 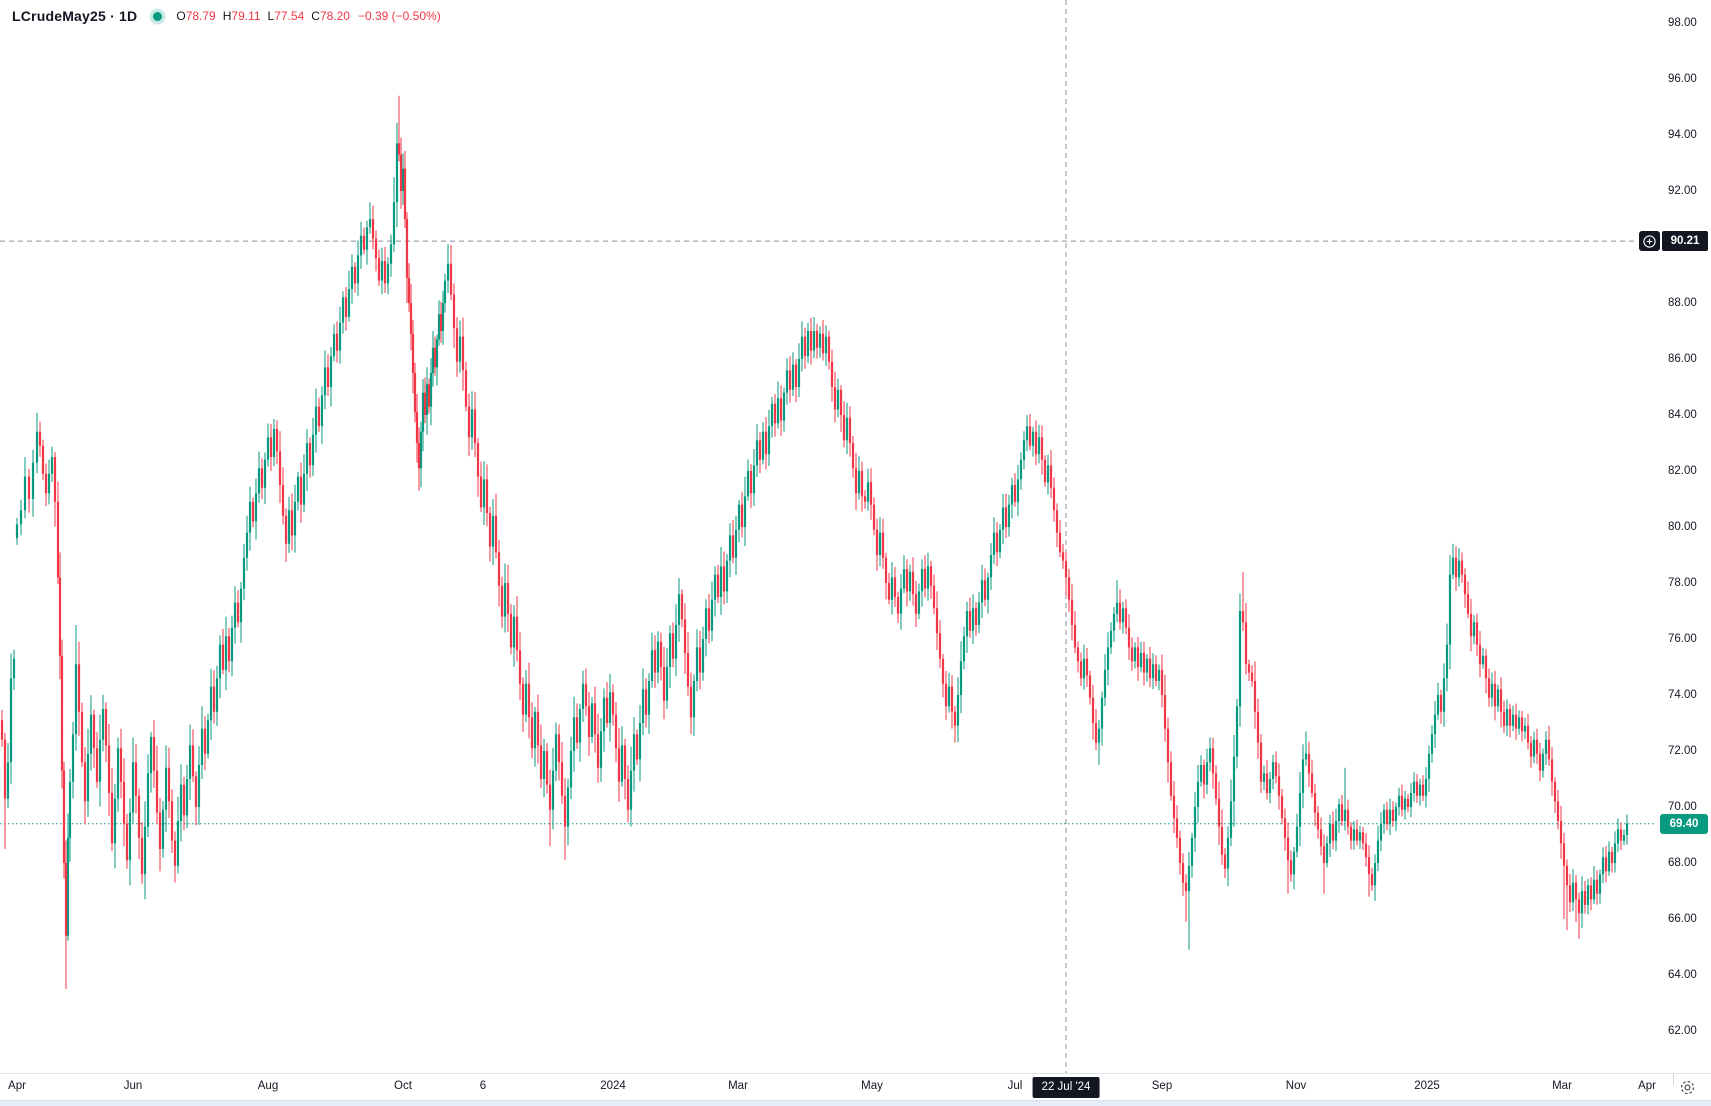 What do you see at coordinates (1682, 807) in the screenshot?
I see `price-tick-label: 70.00` at bounding box center [1682, 807].